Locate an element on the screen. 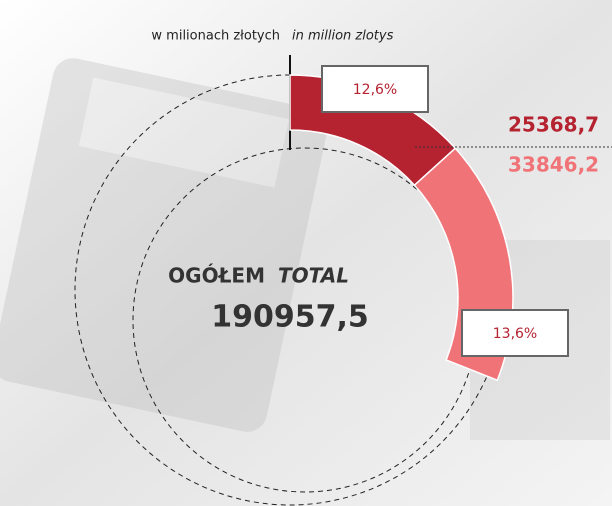 The width and height of the screenshot is (612, 506). value-label: 33846,2 is located at coordinates (553, 165).